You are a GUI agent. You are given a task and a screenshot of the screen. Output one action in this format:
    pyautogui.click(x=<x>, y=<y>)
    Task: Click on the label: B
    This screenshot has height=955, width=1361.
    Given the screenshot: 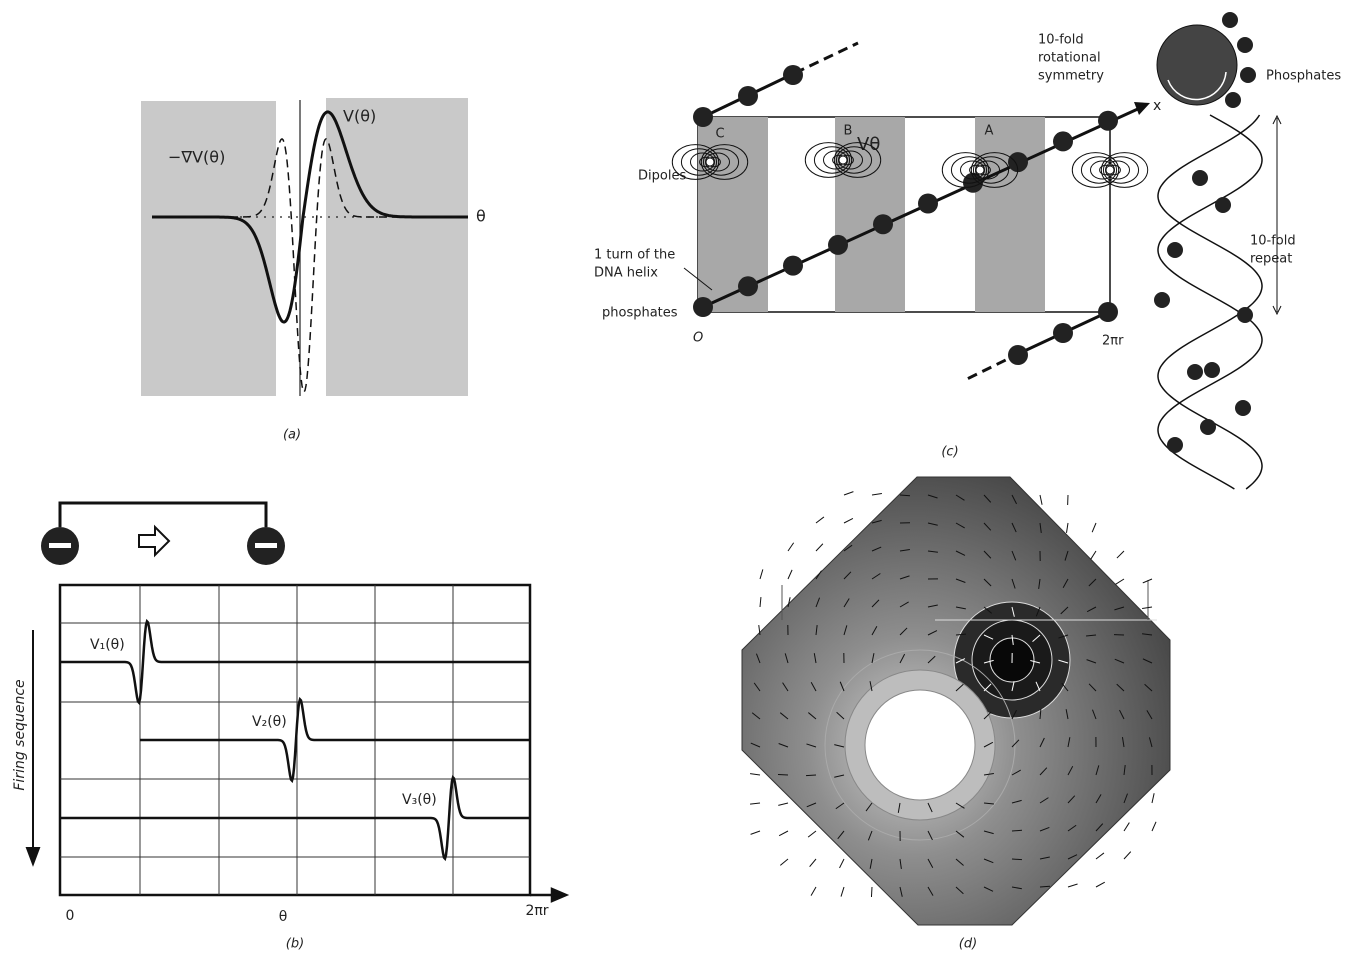 What is the action you would take?
    pyautogui.click(x=848, y=131)
    